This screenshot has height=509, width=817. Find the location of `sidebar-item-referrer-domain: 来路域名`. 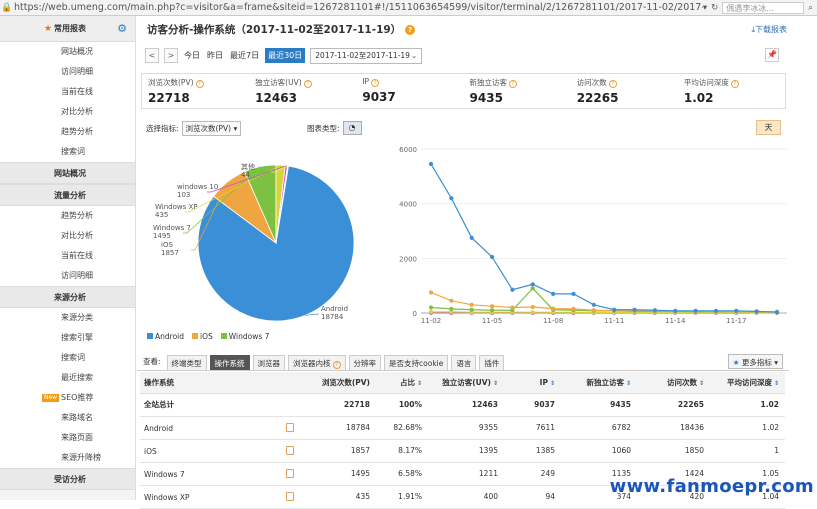

sidebar-item-referrer-domain: 来路域名 is located at coordinates (67, 418).